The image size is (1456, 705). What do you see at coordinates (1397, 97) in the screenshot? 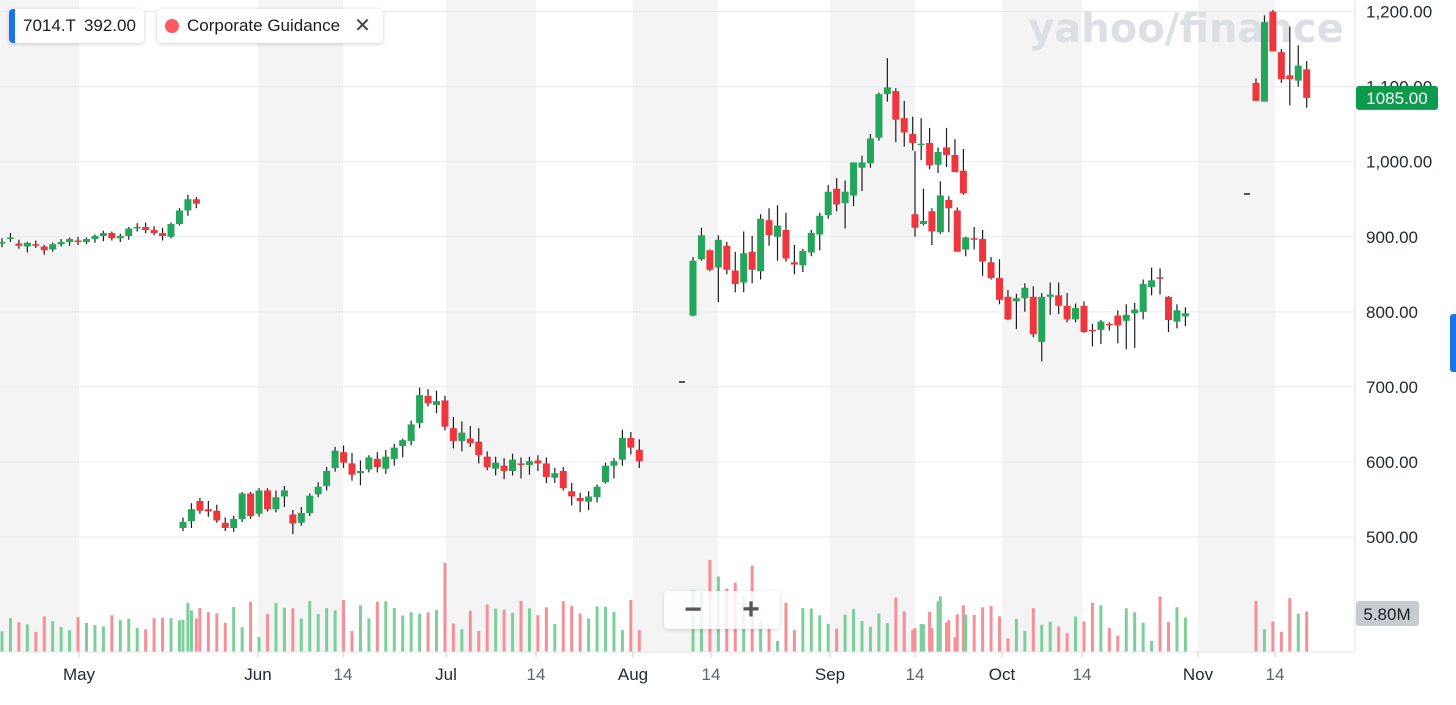
I see `last-price-tag` at bounding box center [1397, 97].